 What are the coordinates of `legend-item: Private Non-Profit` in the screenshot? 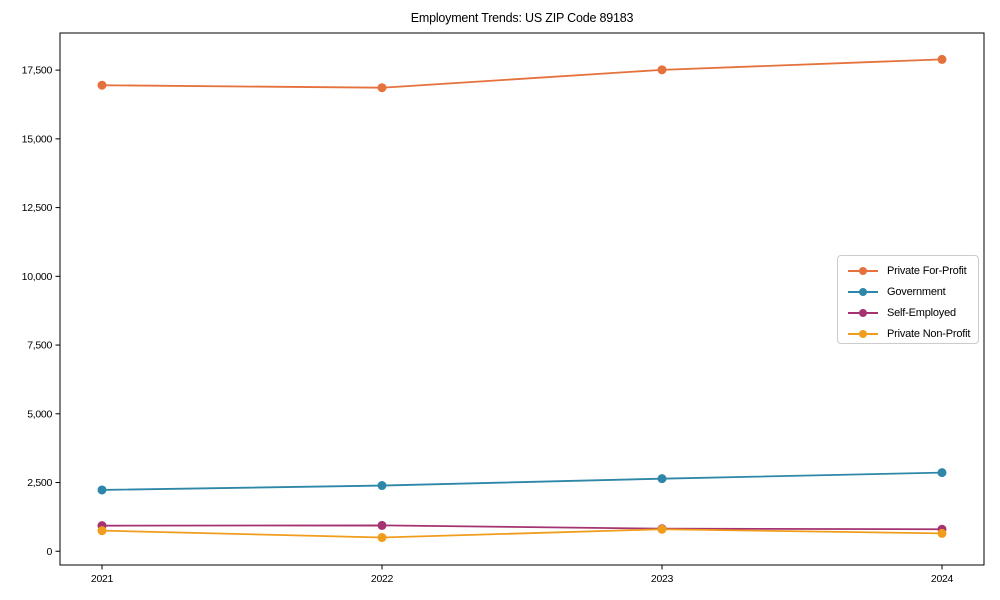 It's located at (913, 333).